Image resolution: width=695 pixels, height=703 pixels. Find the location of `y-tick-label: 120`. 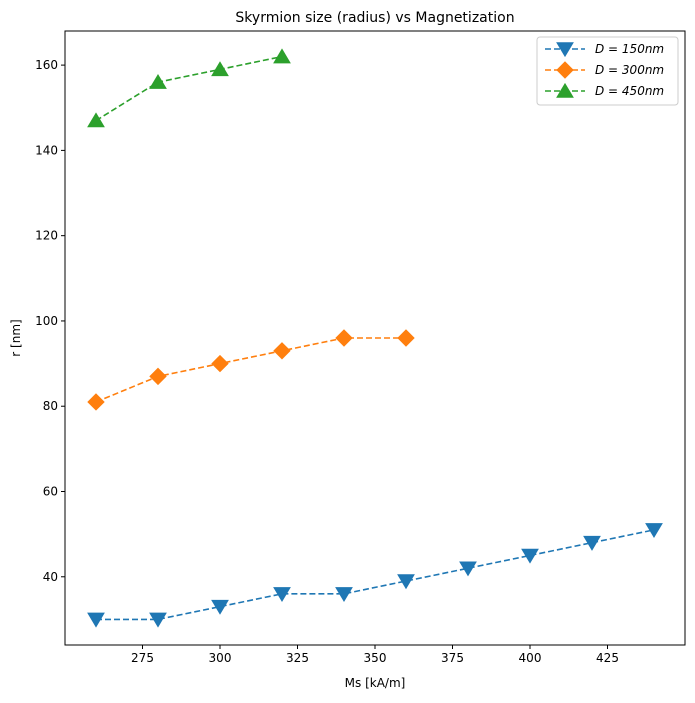

y-tick-label: 120 is located at coordinates (46, 236).